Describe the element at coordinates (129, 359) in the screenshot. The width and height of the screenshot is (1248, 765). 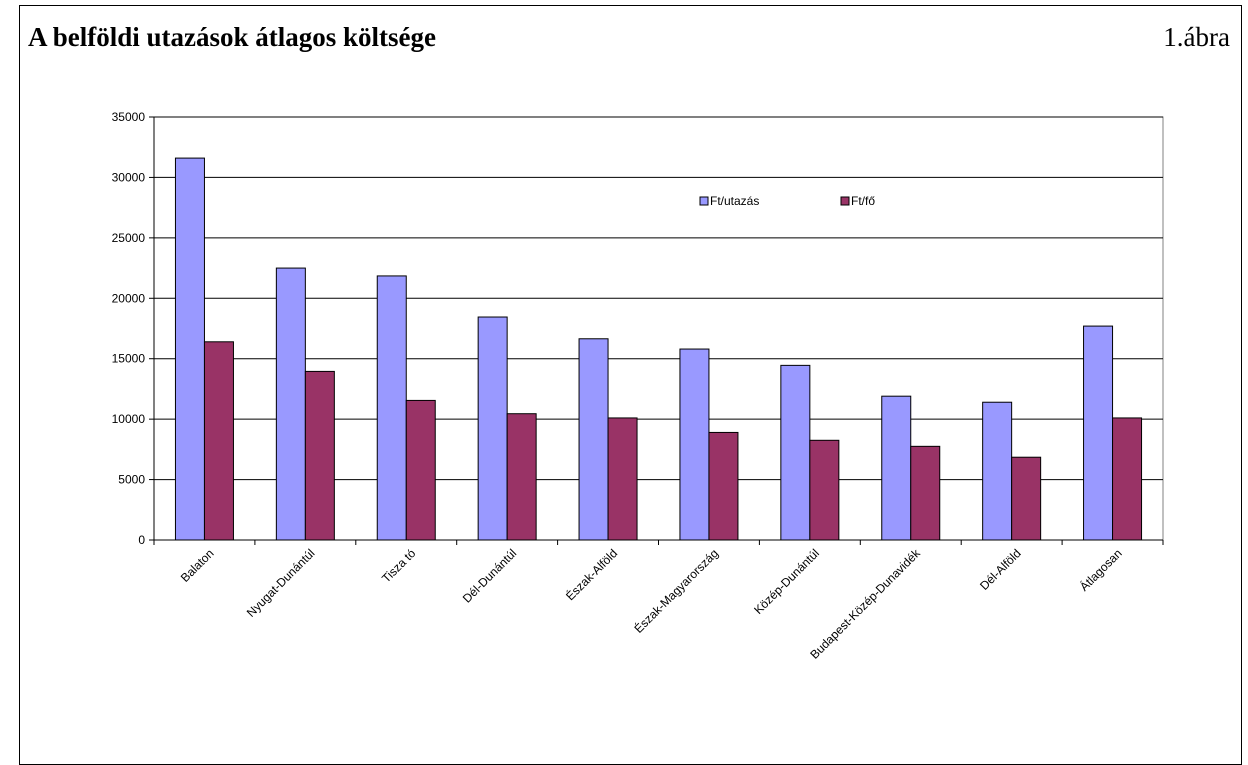
I see `y-tick-label: 15000` at that location.